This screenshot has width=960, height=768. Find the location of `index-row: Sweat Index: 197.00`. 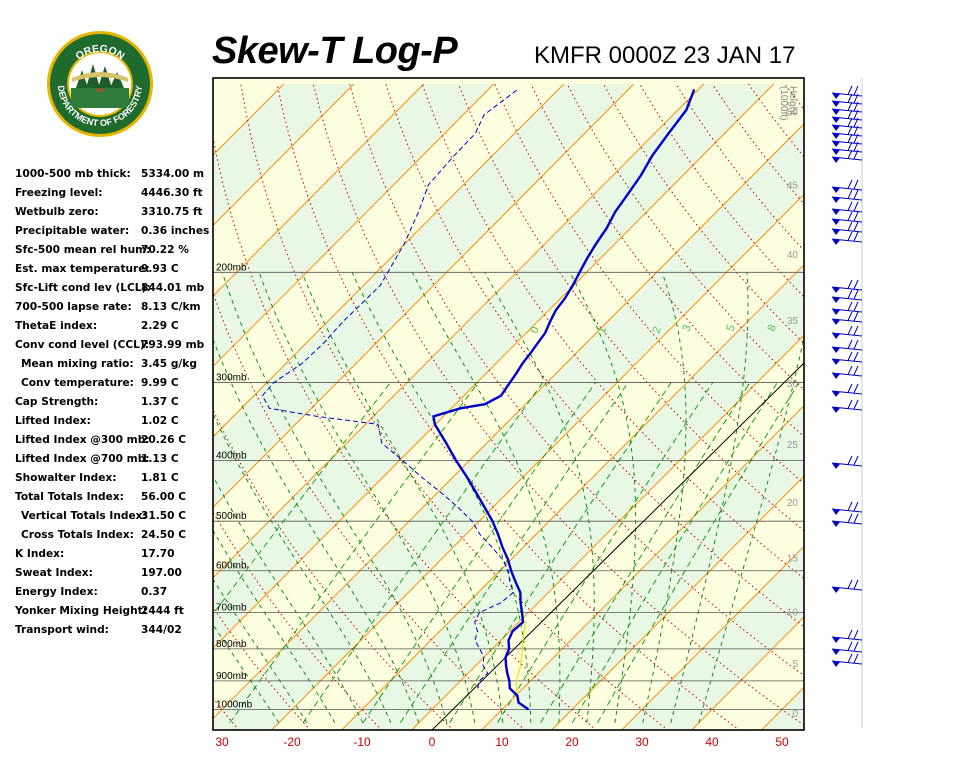

index-row: Sweat Index: 197.00 is located at coordinates (115, 576).